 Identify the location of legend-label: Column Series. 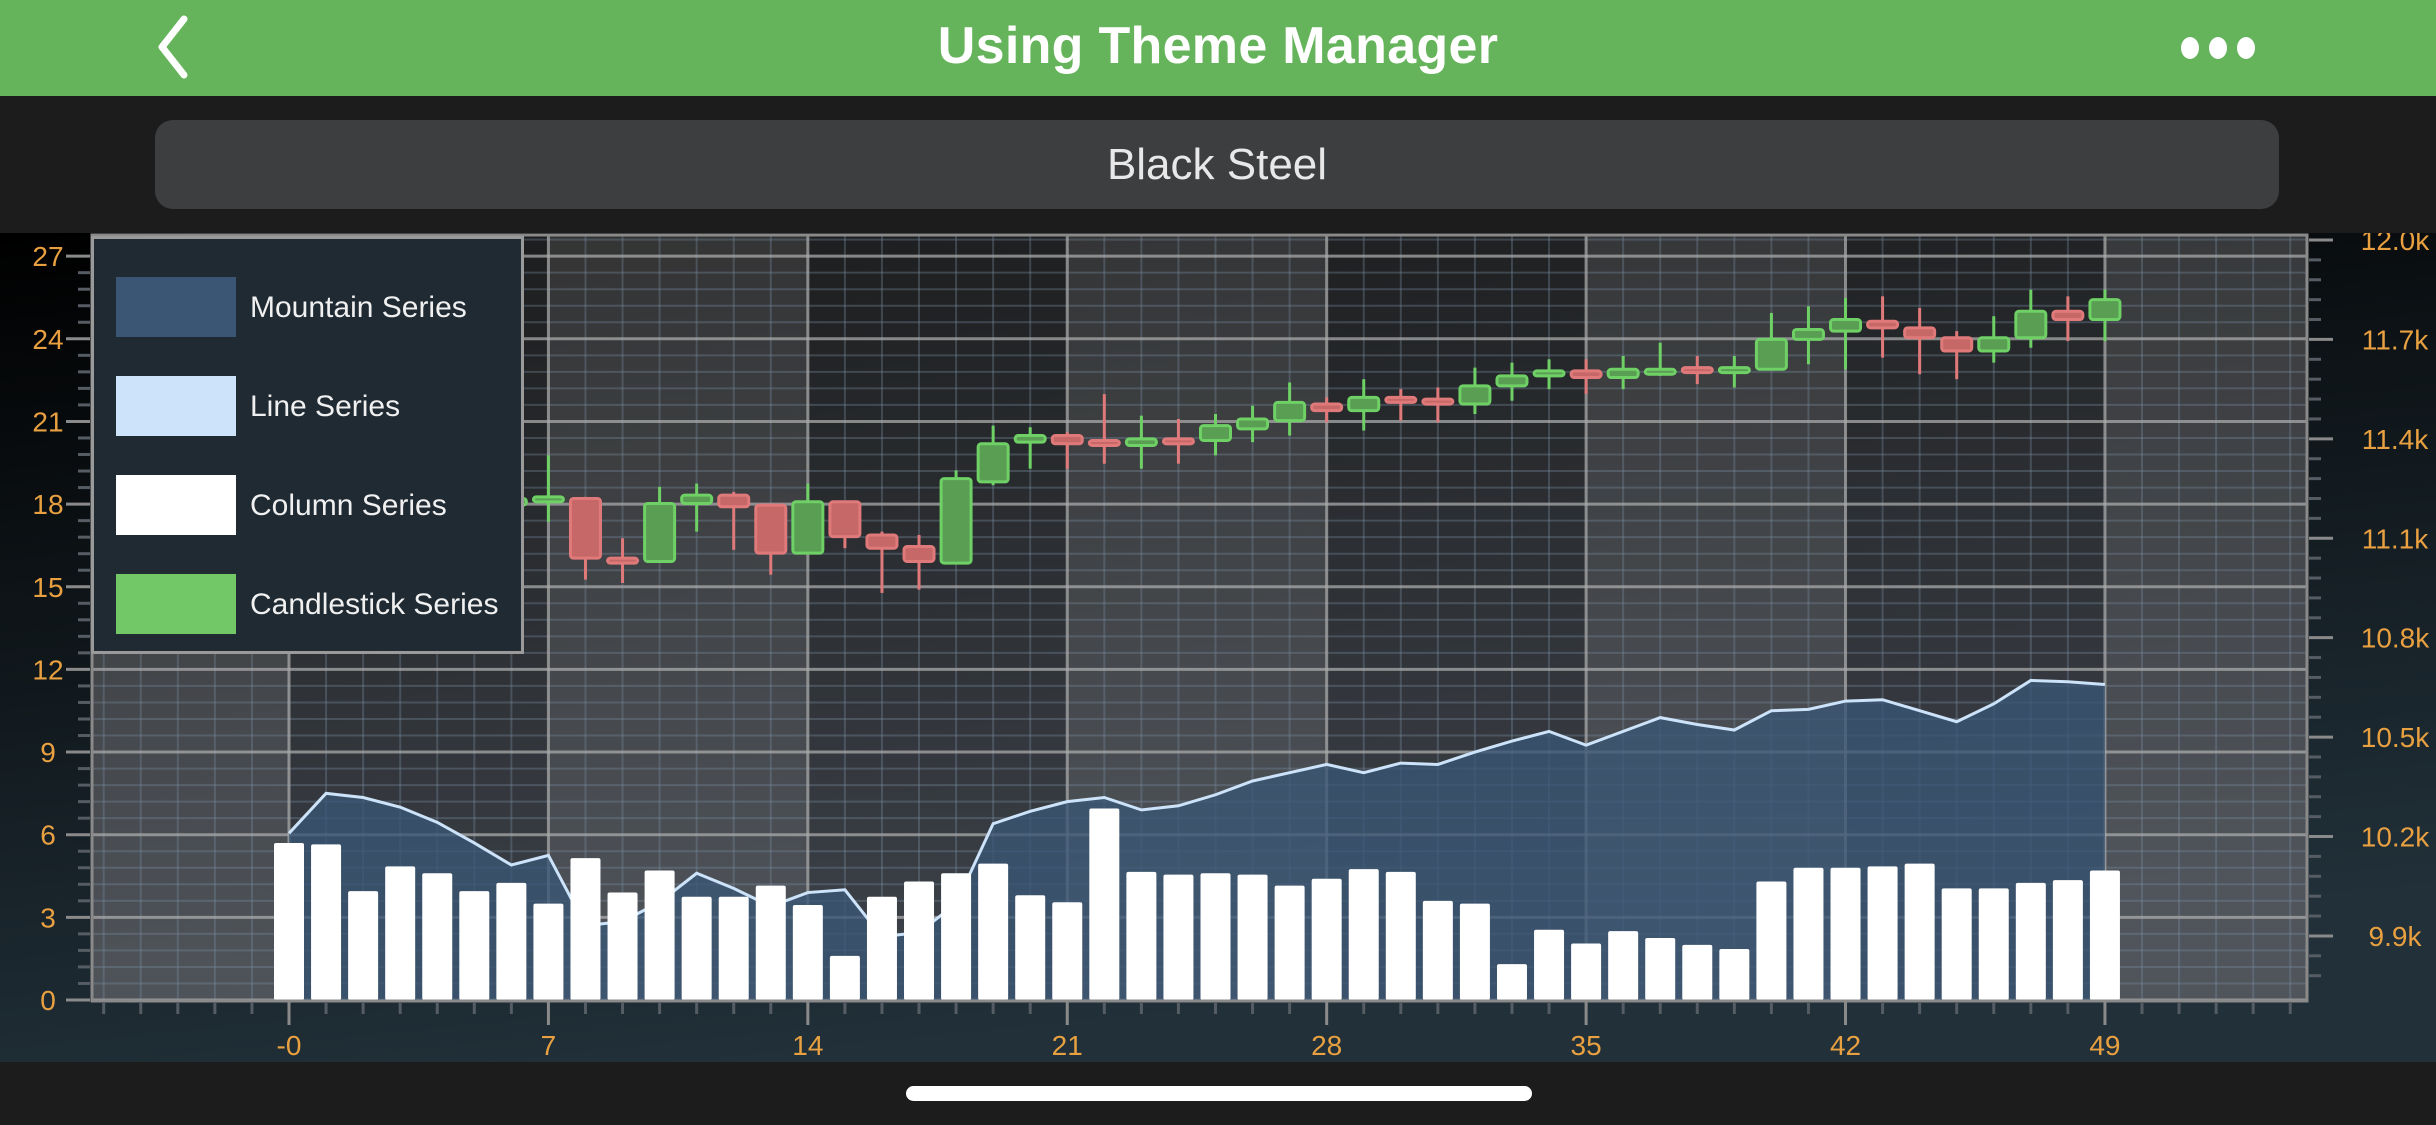
(348, 505).